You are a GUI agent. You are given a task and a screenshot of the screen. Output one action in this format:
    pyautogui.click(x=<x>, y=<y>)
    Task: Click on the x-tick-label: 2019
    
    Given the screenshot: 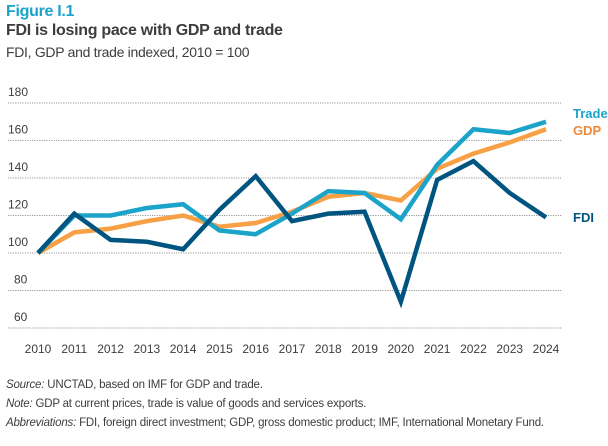 What is the action you would take?
    pyautogui.click(x=364, y=349)
    